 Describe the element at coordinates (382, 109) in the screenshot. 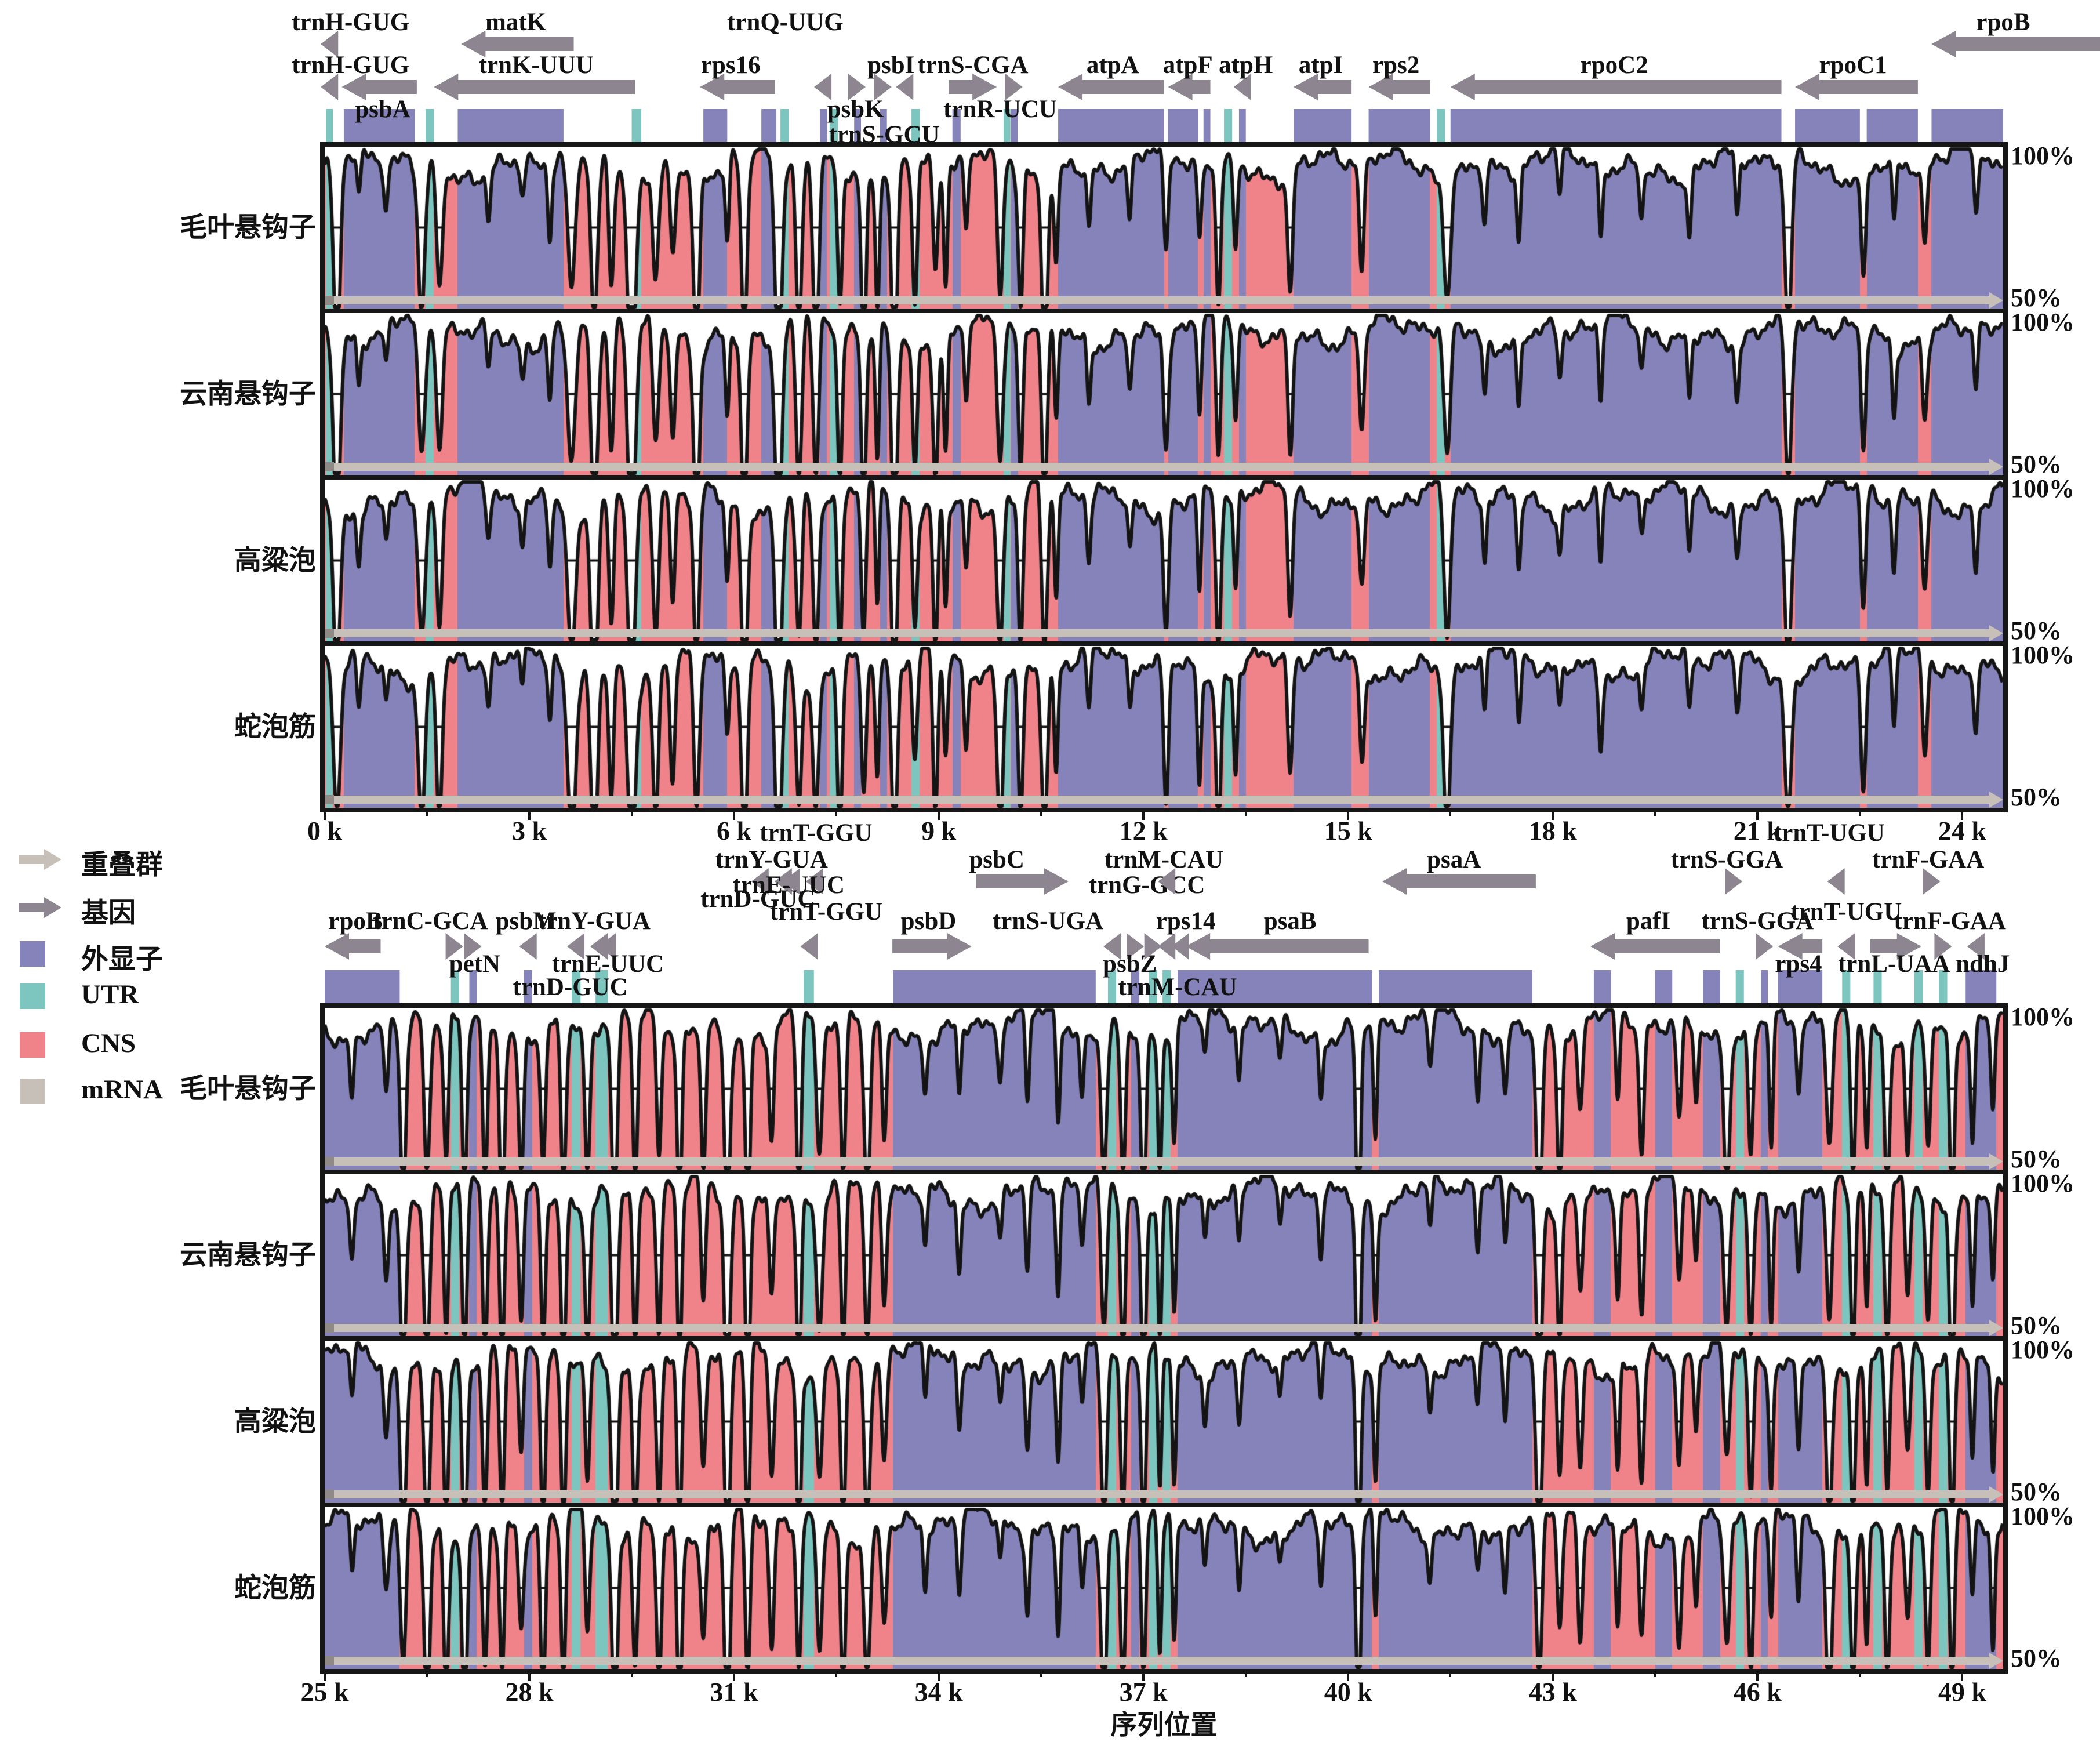

I see `gene-label-psba: psbA` at that location.